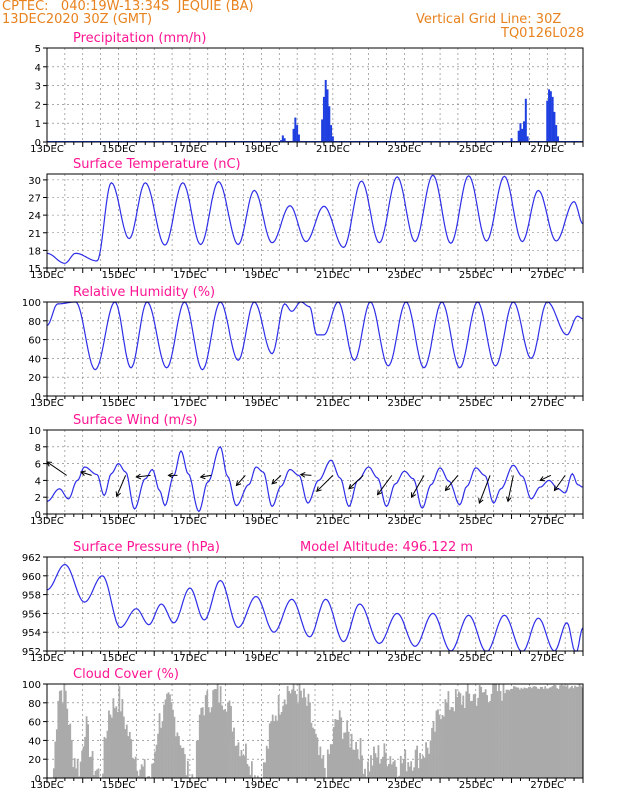 This screenshot has height=800, width=618. What do you see at coordinates (404, 149) in the screenshot?
I see `x-tick-label: 23DEC` at bounding box center [404, 149].